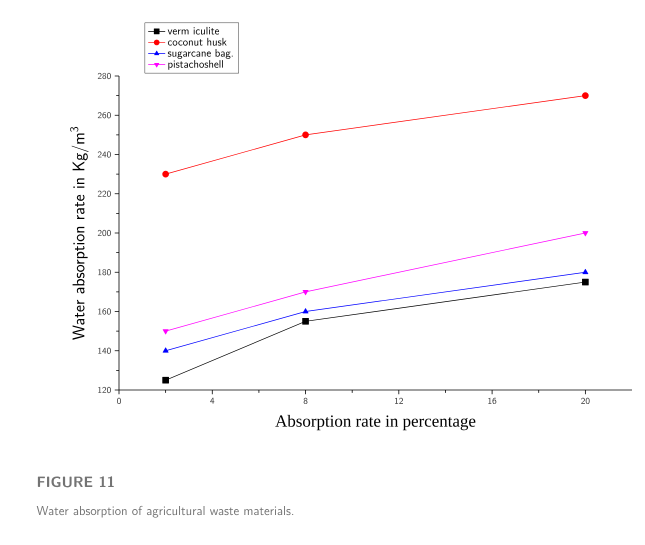  Describe the element at coordinates (104, 76) in the screenshot. I see `y-tick-label: 280` at that location.